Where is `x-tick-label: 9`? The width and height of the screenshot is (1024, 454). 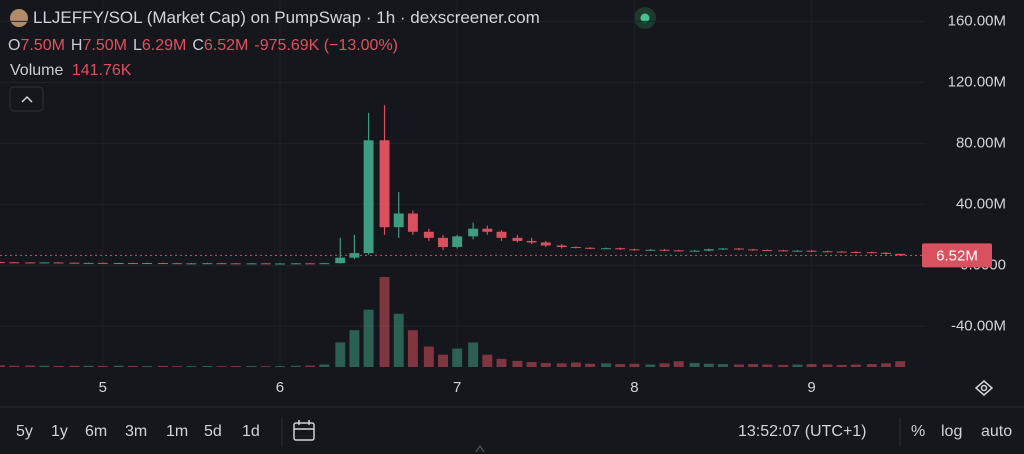 x-tick-label: 9 is located at coordinates (811, 387).